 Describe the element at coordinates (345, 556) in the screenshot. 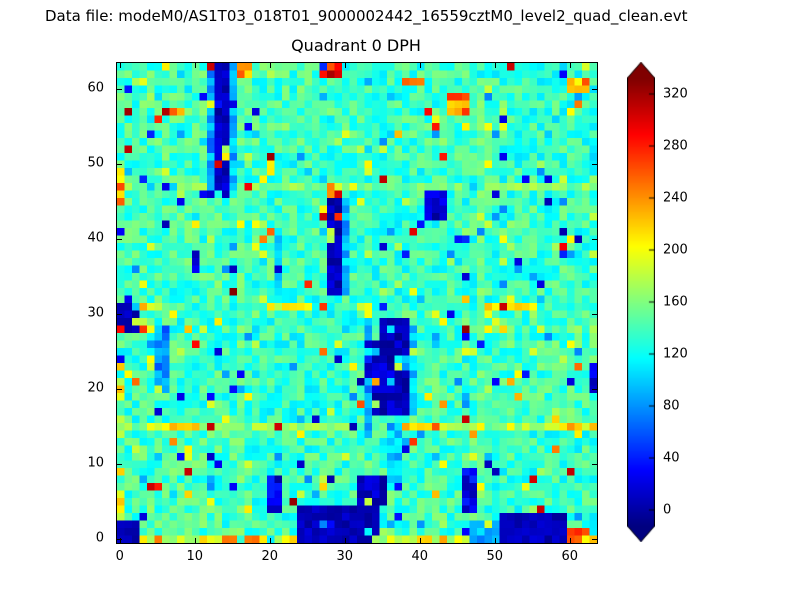

I see `x-tick-label: 30` at that location.